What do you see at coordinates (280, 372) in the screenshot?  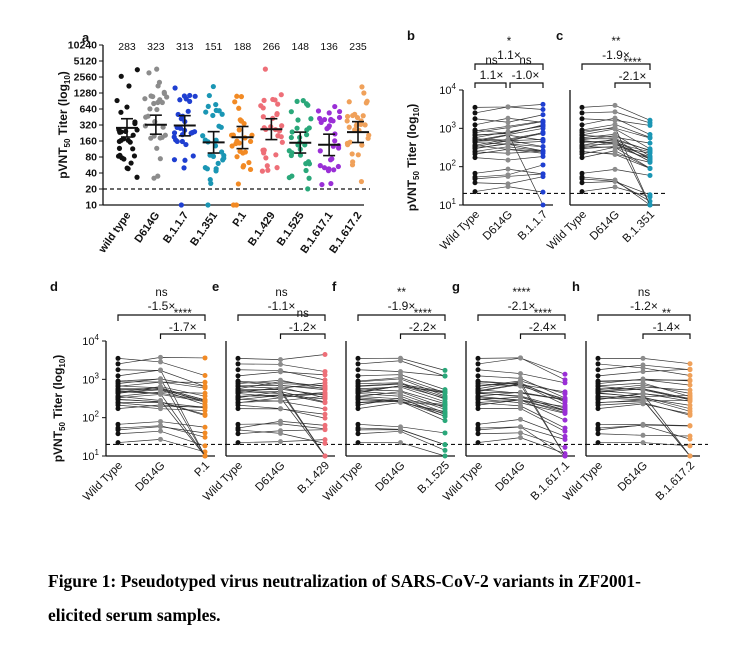 I see `panel-e-point-d614g` at bounding box center [280, 372].